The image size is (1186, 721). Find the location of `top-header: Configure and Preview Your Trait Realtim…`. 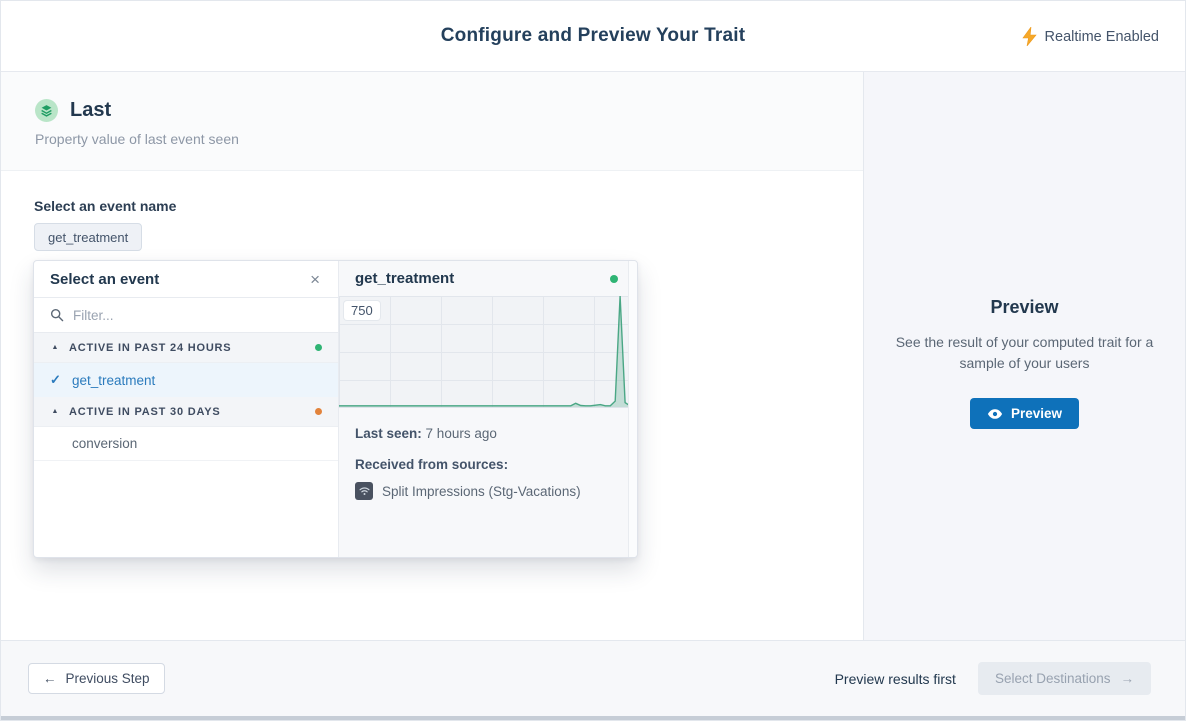

top-header: Configure and Preview Your Trait Realtim… is located at coordinates (593, 36).